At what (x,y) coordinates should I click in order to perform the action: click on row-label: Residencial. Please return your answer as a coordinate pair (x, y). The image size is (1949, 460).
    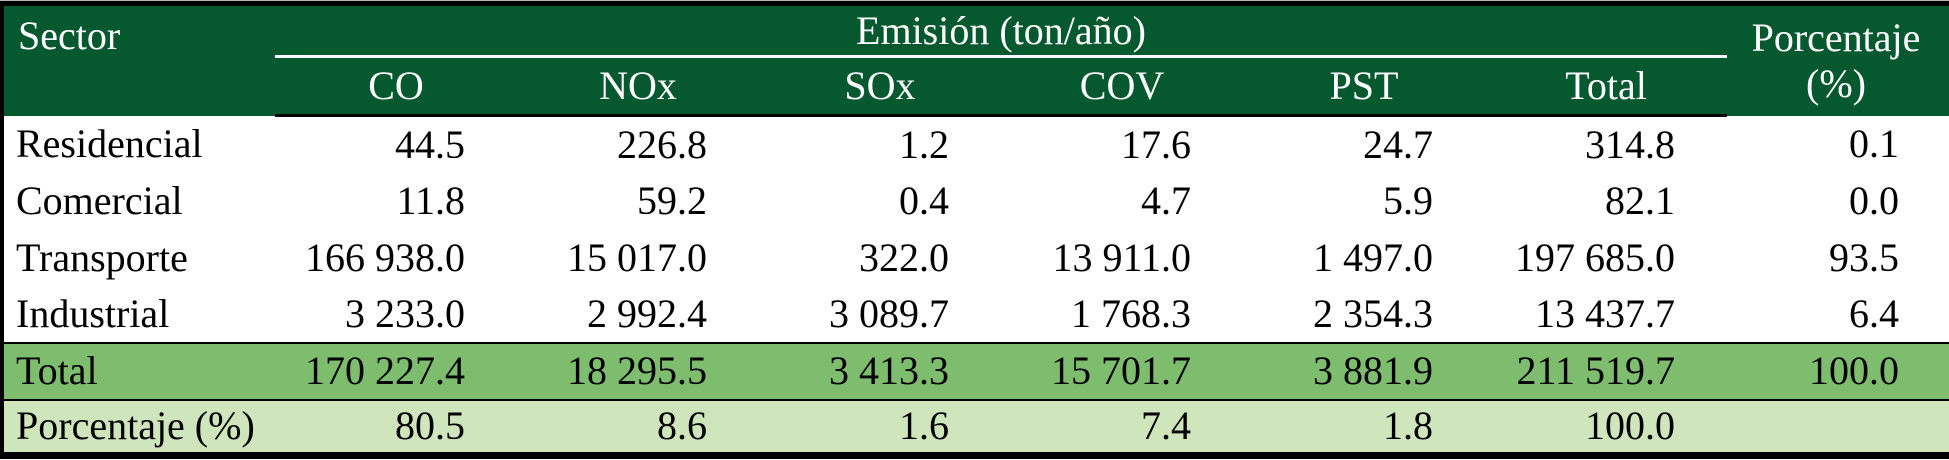
    Looking at the image, I should click on (109, 143).